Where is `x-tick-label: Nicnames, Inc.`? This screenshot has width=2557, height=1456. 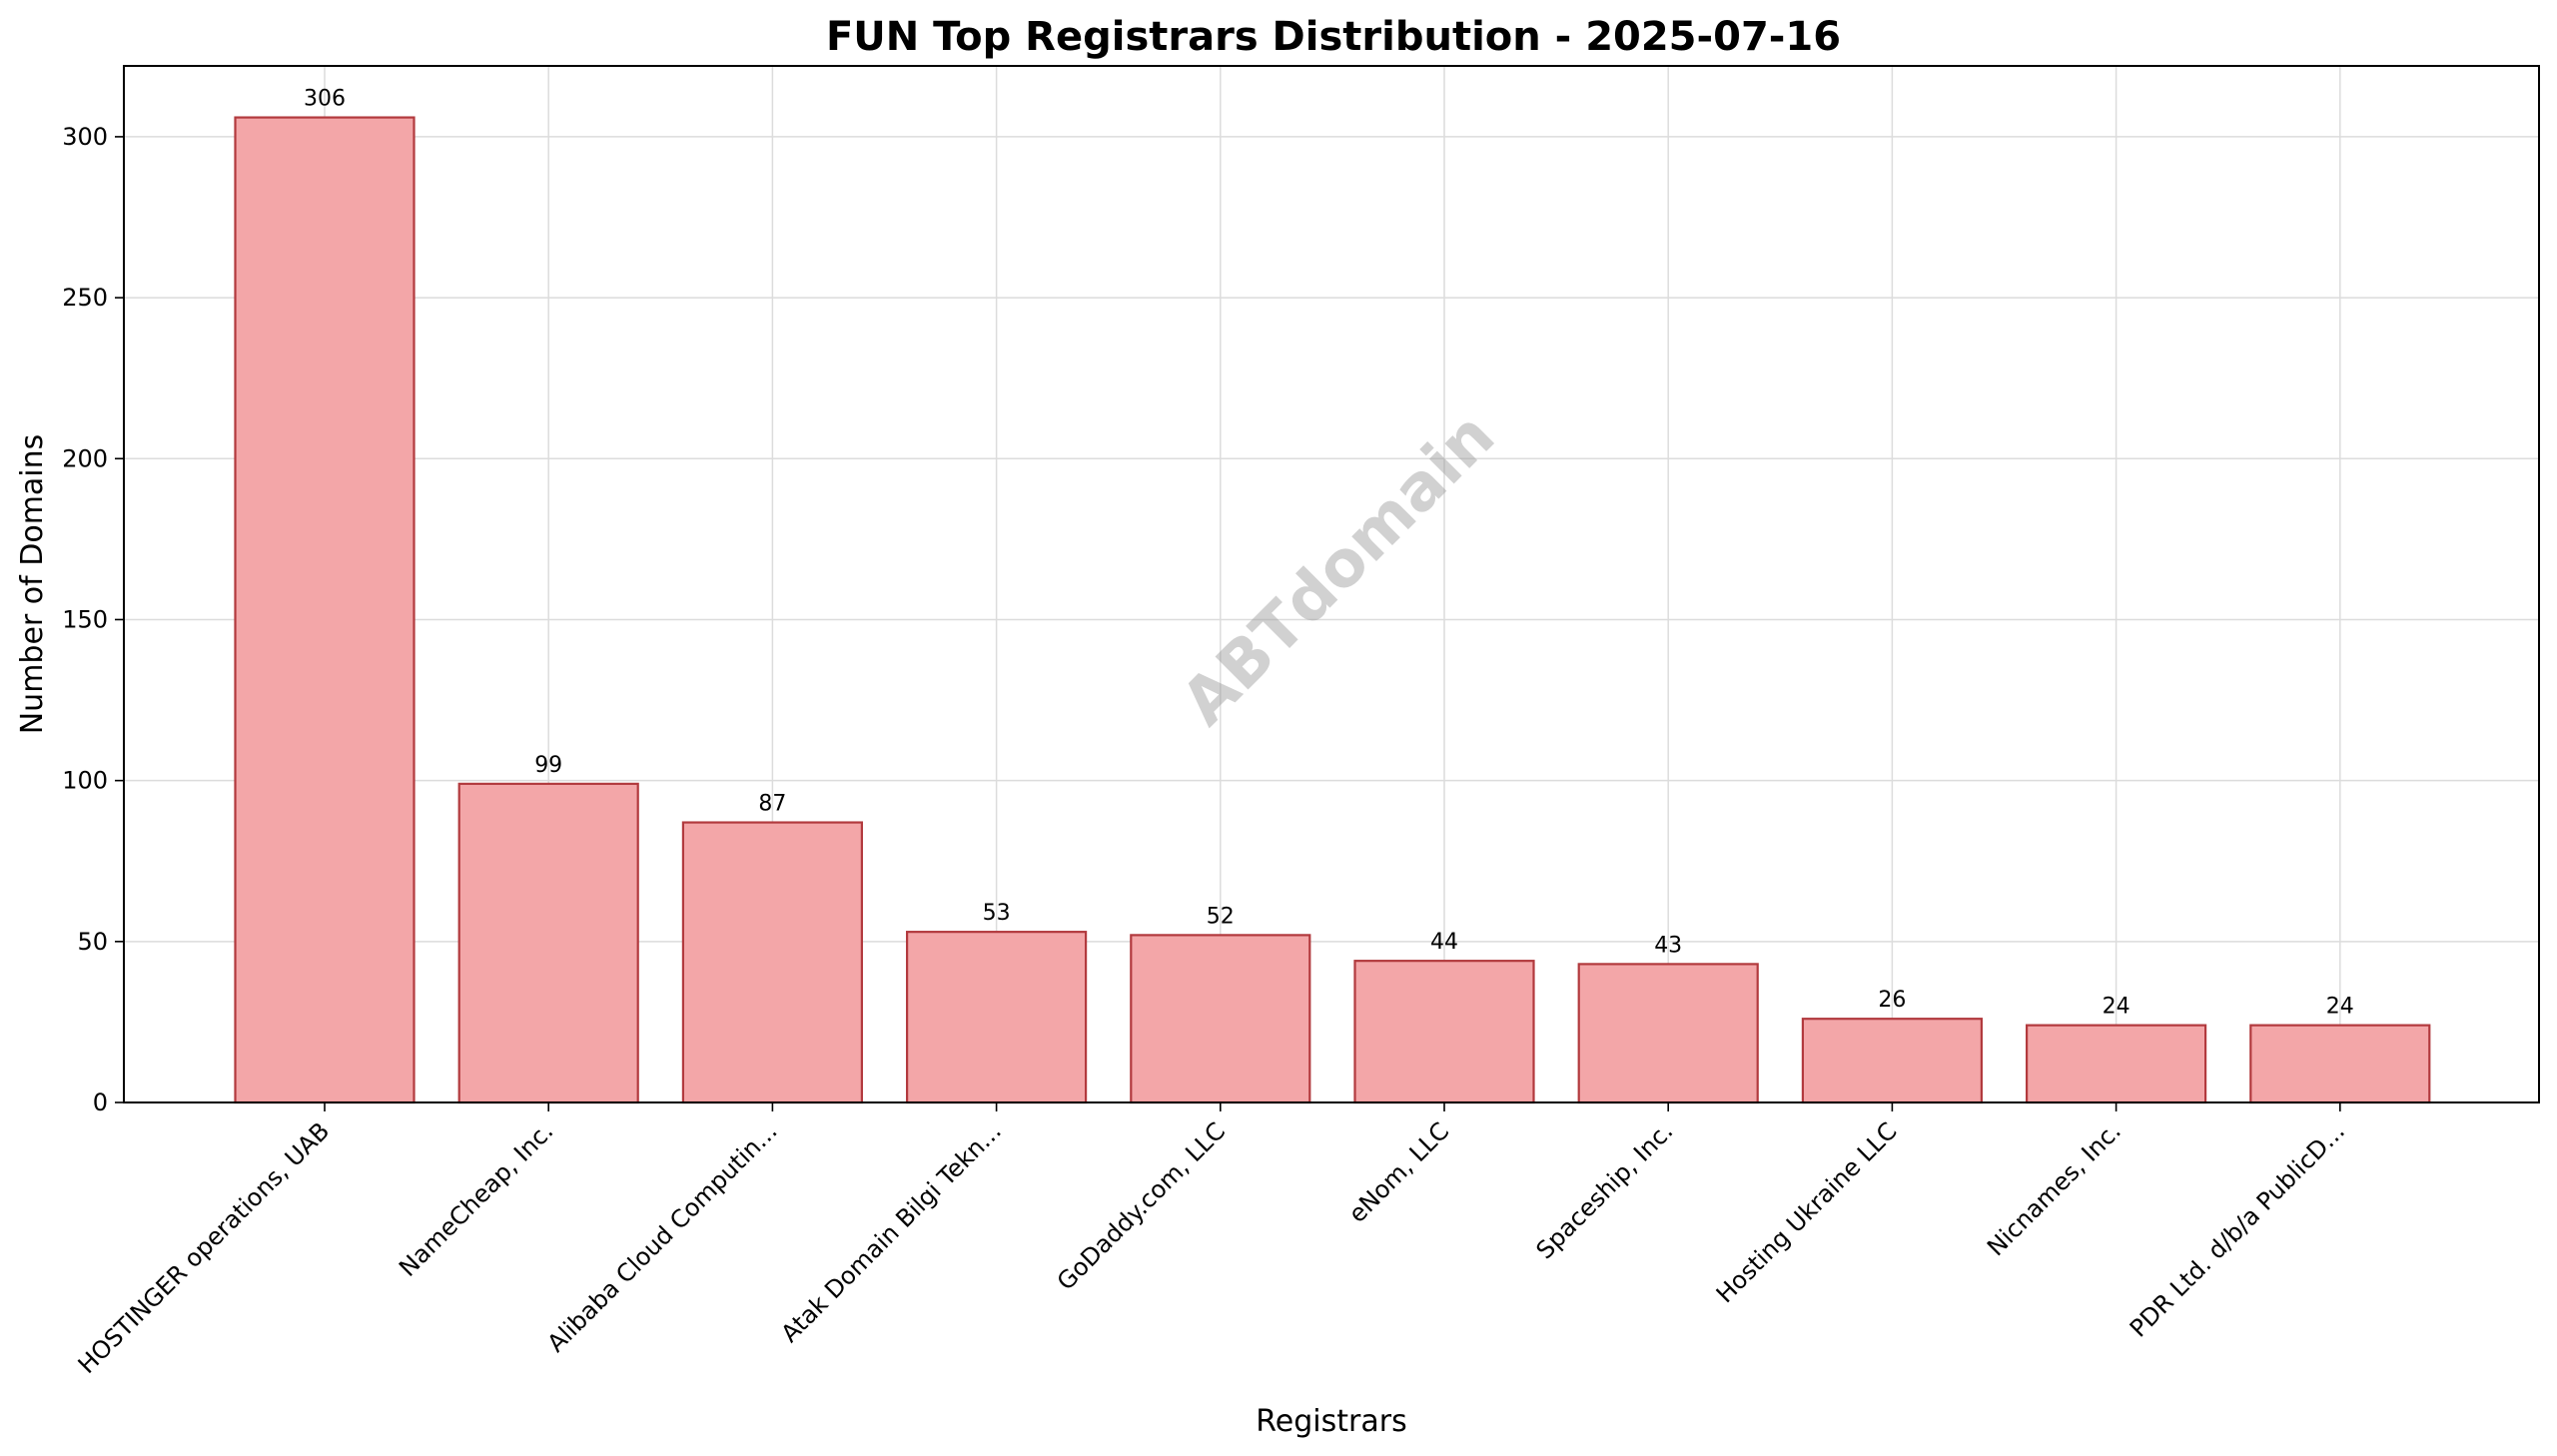
x-tick-label: Nicnames, Inc. is located at coordinates (2054, 1188).